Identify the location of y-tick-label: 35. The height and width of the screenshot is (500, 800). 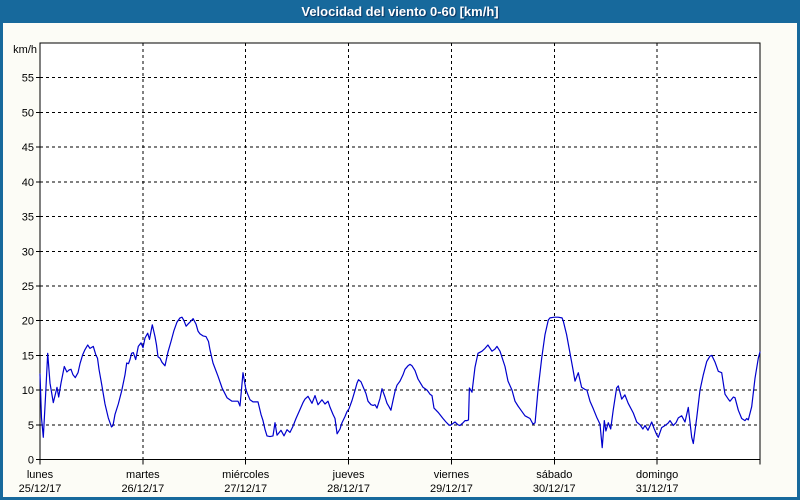
(28, 218).